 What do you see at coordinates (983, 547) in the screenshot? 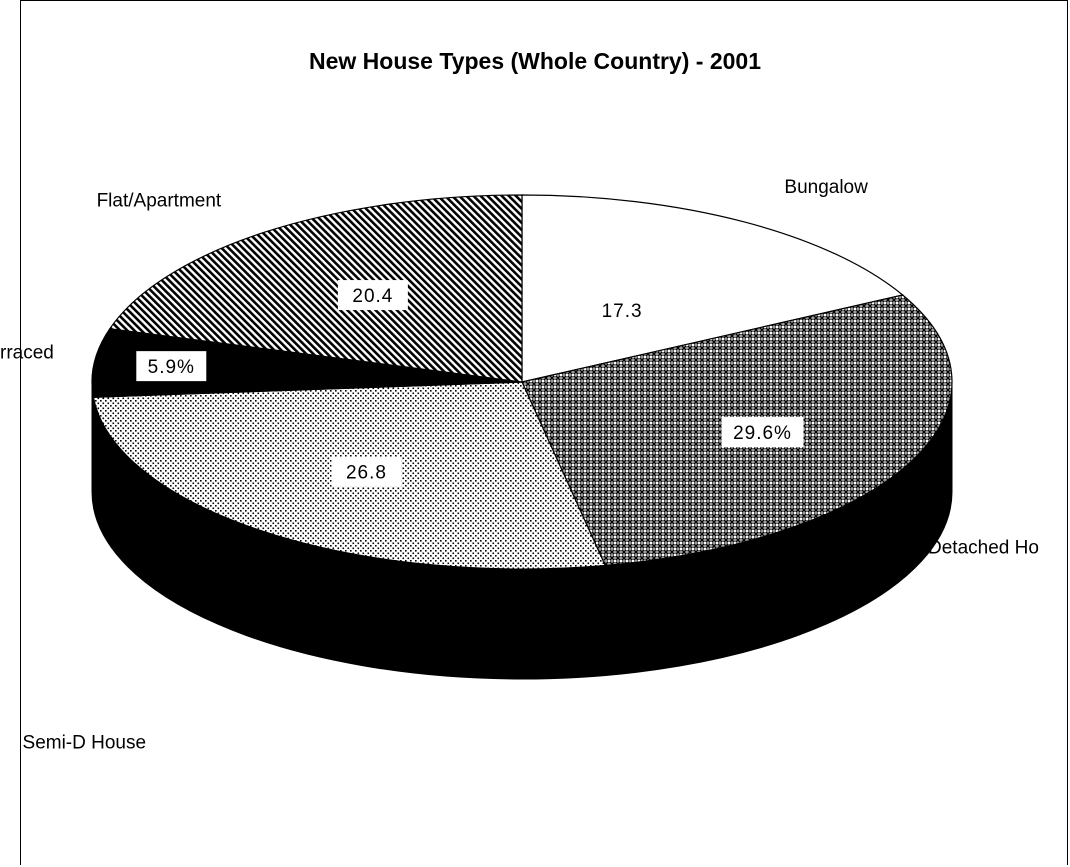
I see `category-label-detached-ho: Detached Ho` at bounding box center [983, 547].